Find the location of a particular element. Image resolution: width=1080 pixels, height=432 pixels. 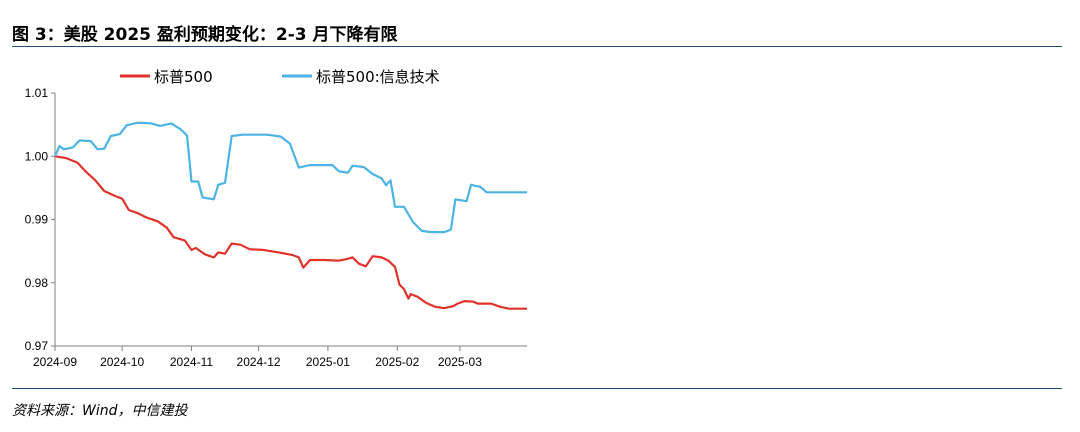

legend-label-1: 标普500 is located at coordinates (183, 77).